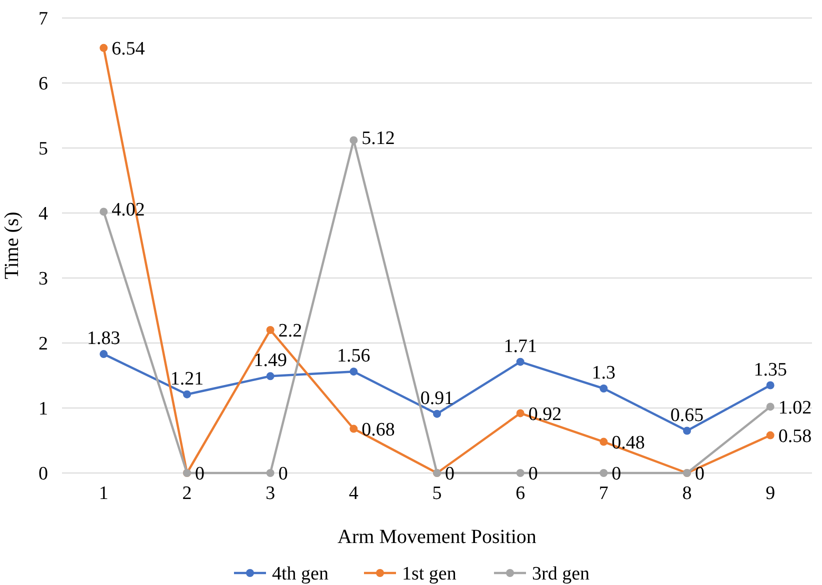 The height and width of the screenshot is (585, 822). I want to click on data-label: 6.54, so click(129, 49).